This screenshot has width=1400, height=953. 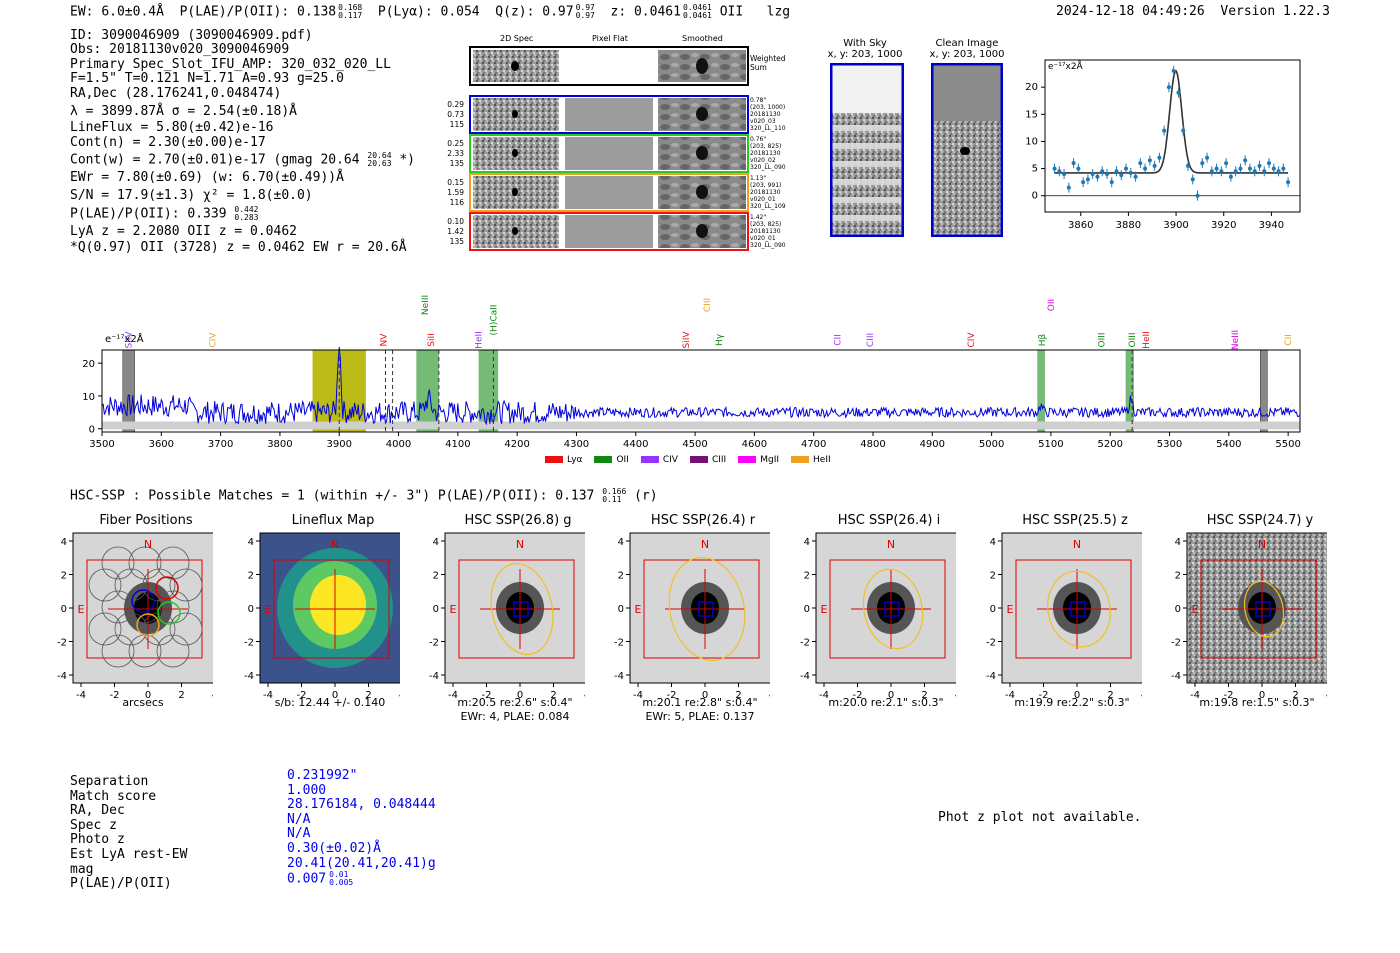 What do you see at coordinates (1223, 225) in the screenshot?
I see `zoom-xtick-label: 3920` at bounding box center [1223, 225].